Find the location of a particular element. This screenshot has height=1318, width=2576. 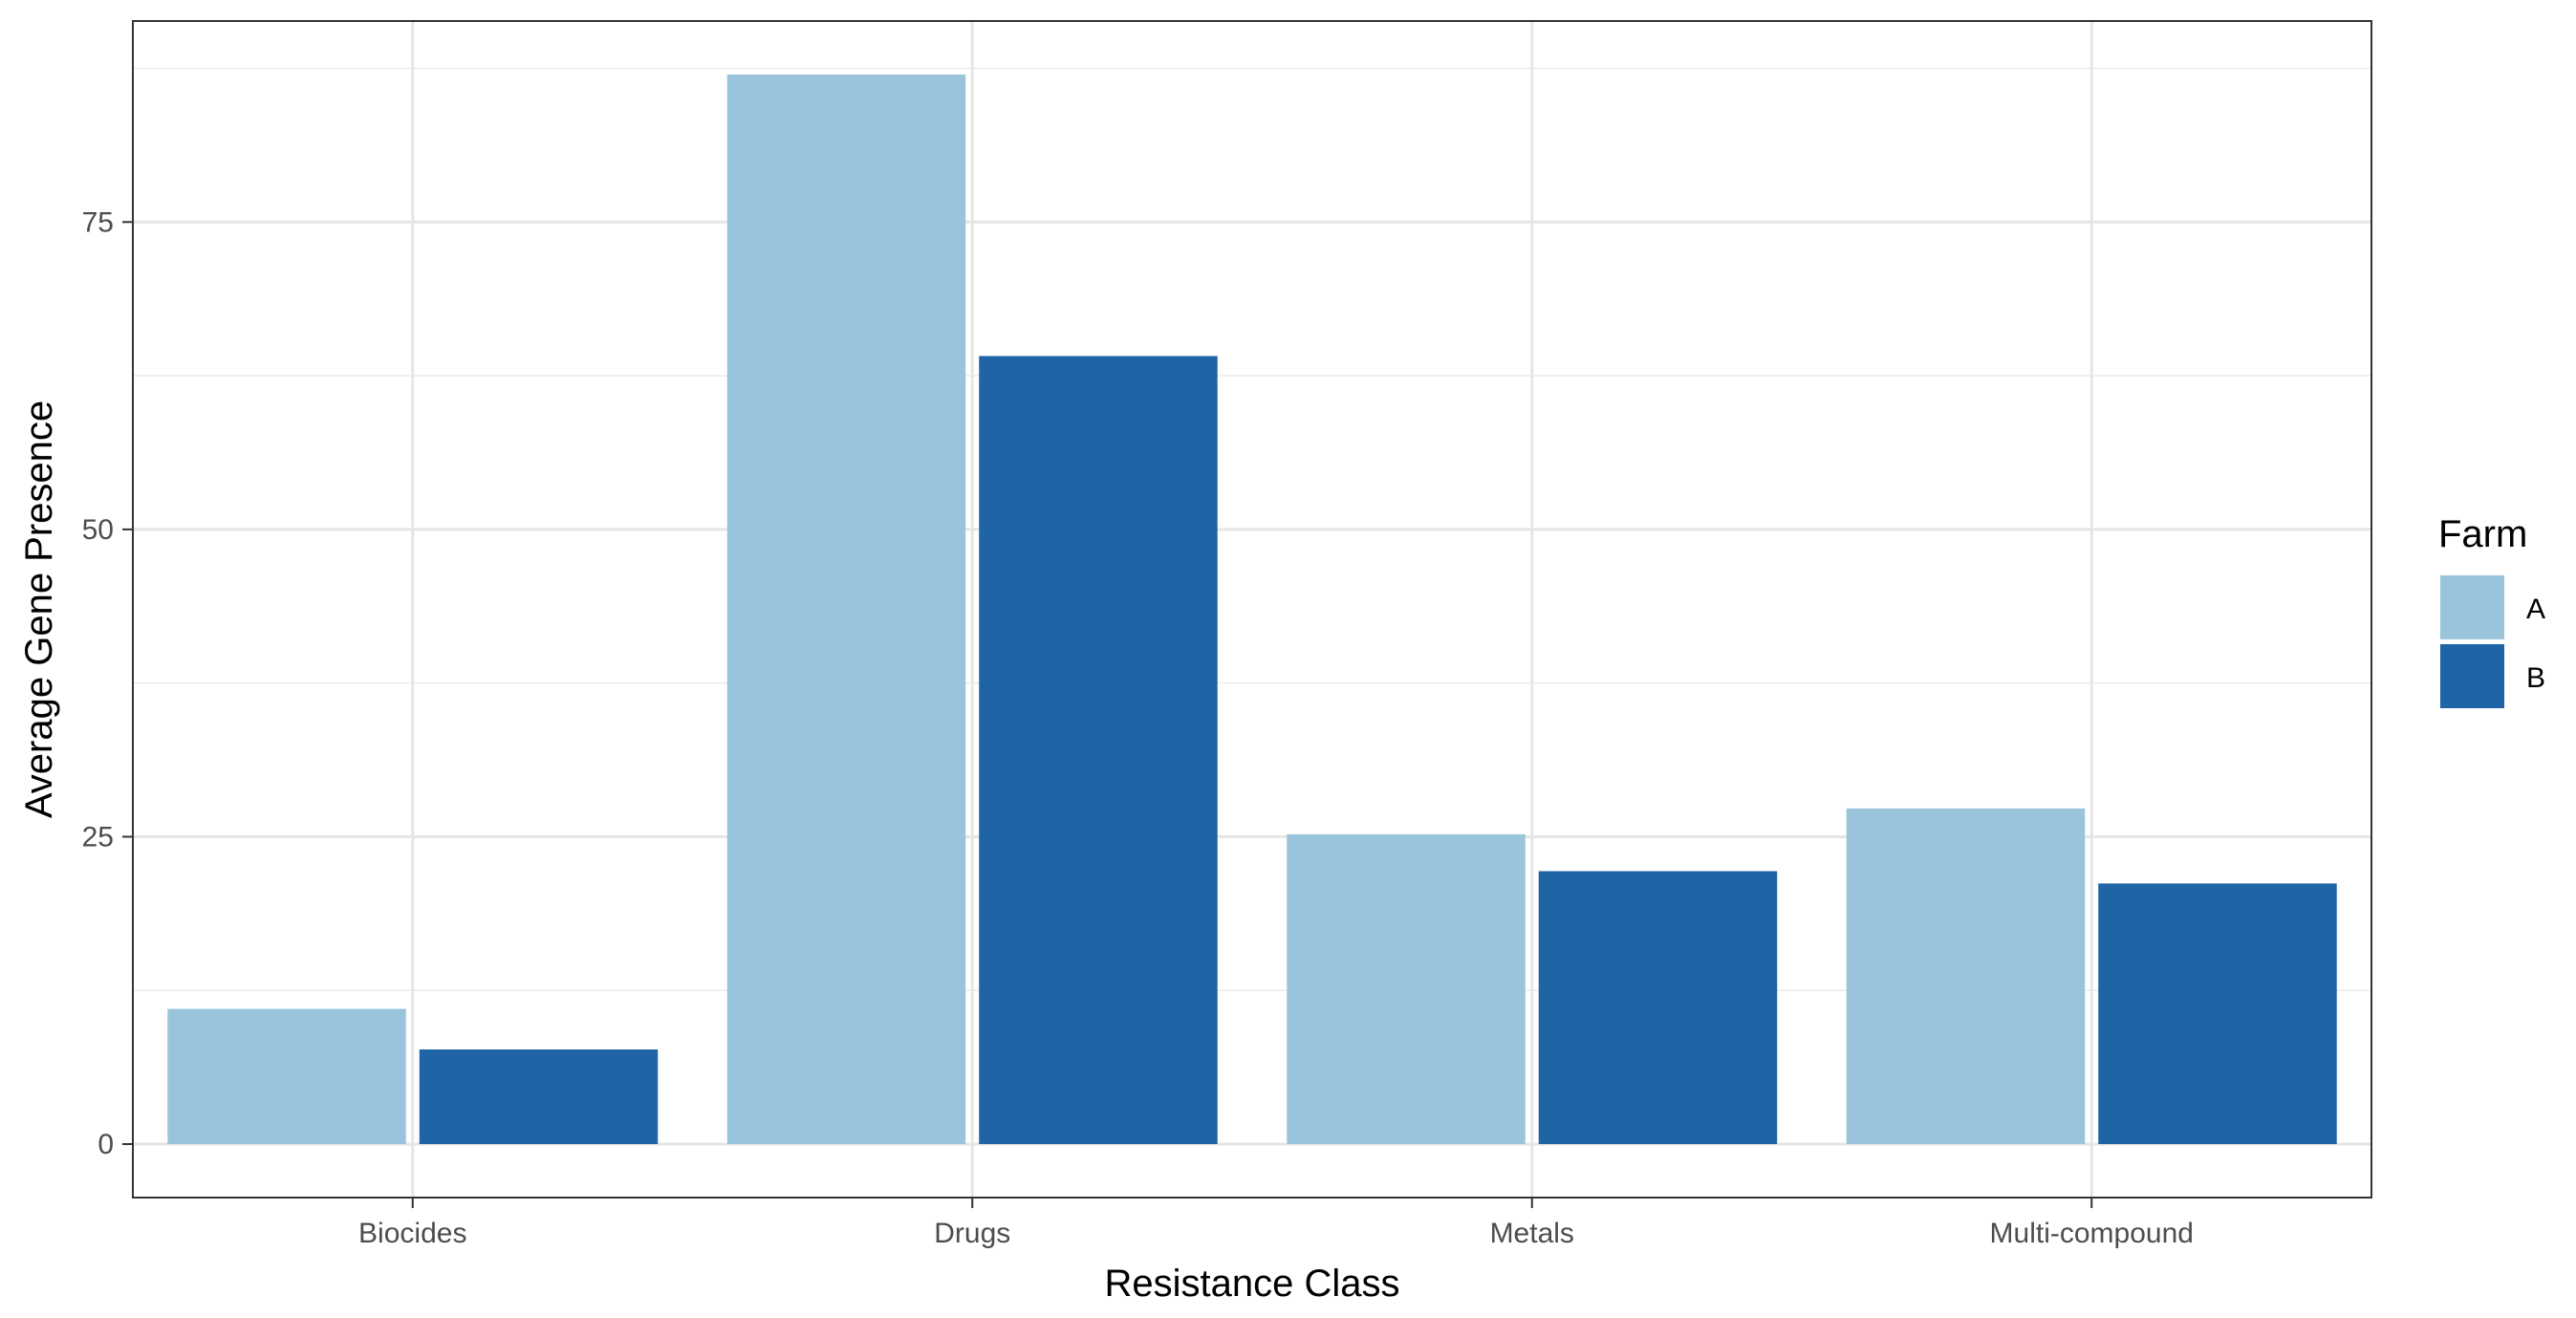

x-tick-label: Drugs is located at coordinates (972, 1233).